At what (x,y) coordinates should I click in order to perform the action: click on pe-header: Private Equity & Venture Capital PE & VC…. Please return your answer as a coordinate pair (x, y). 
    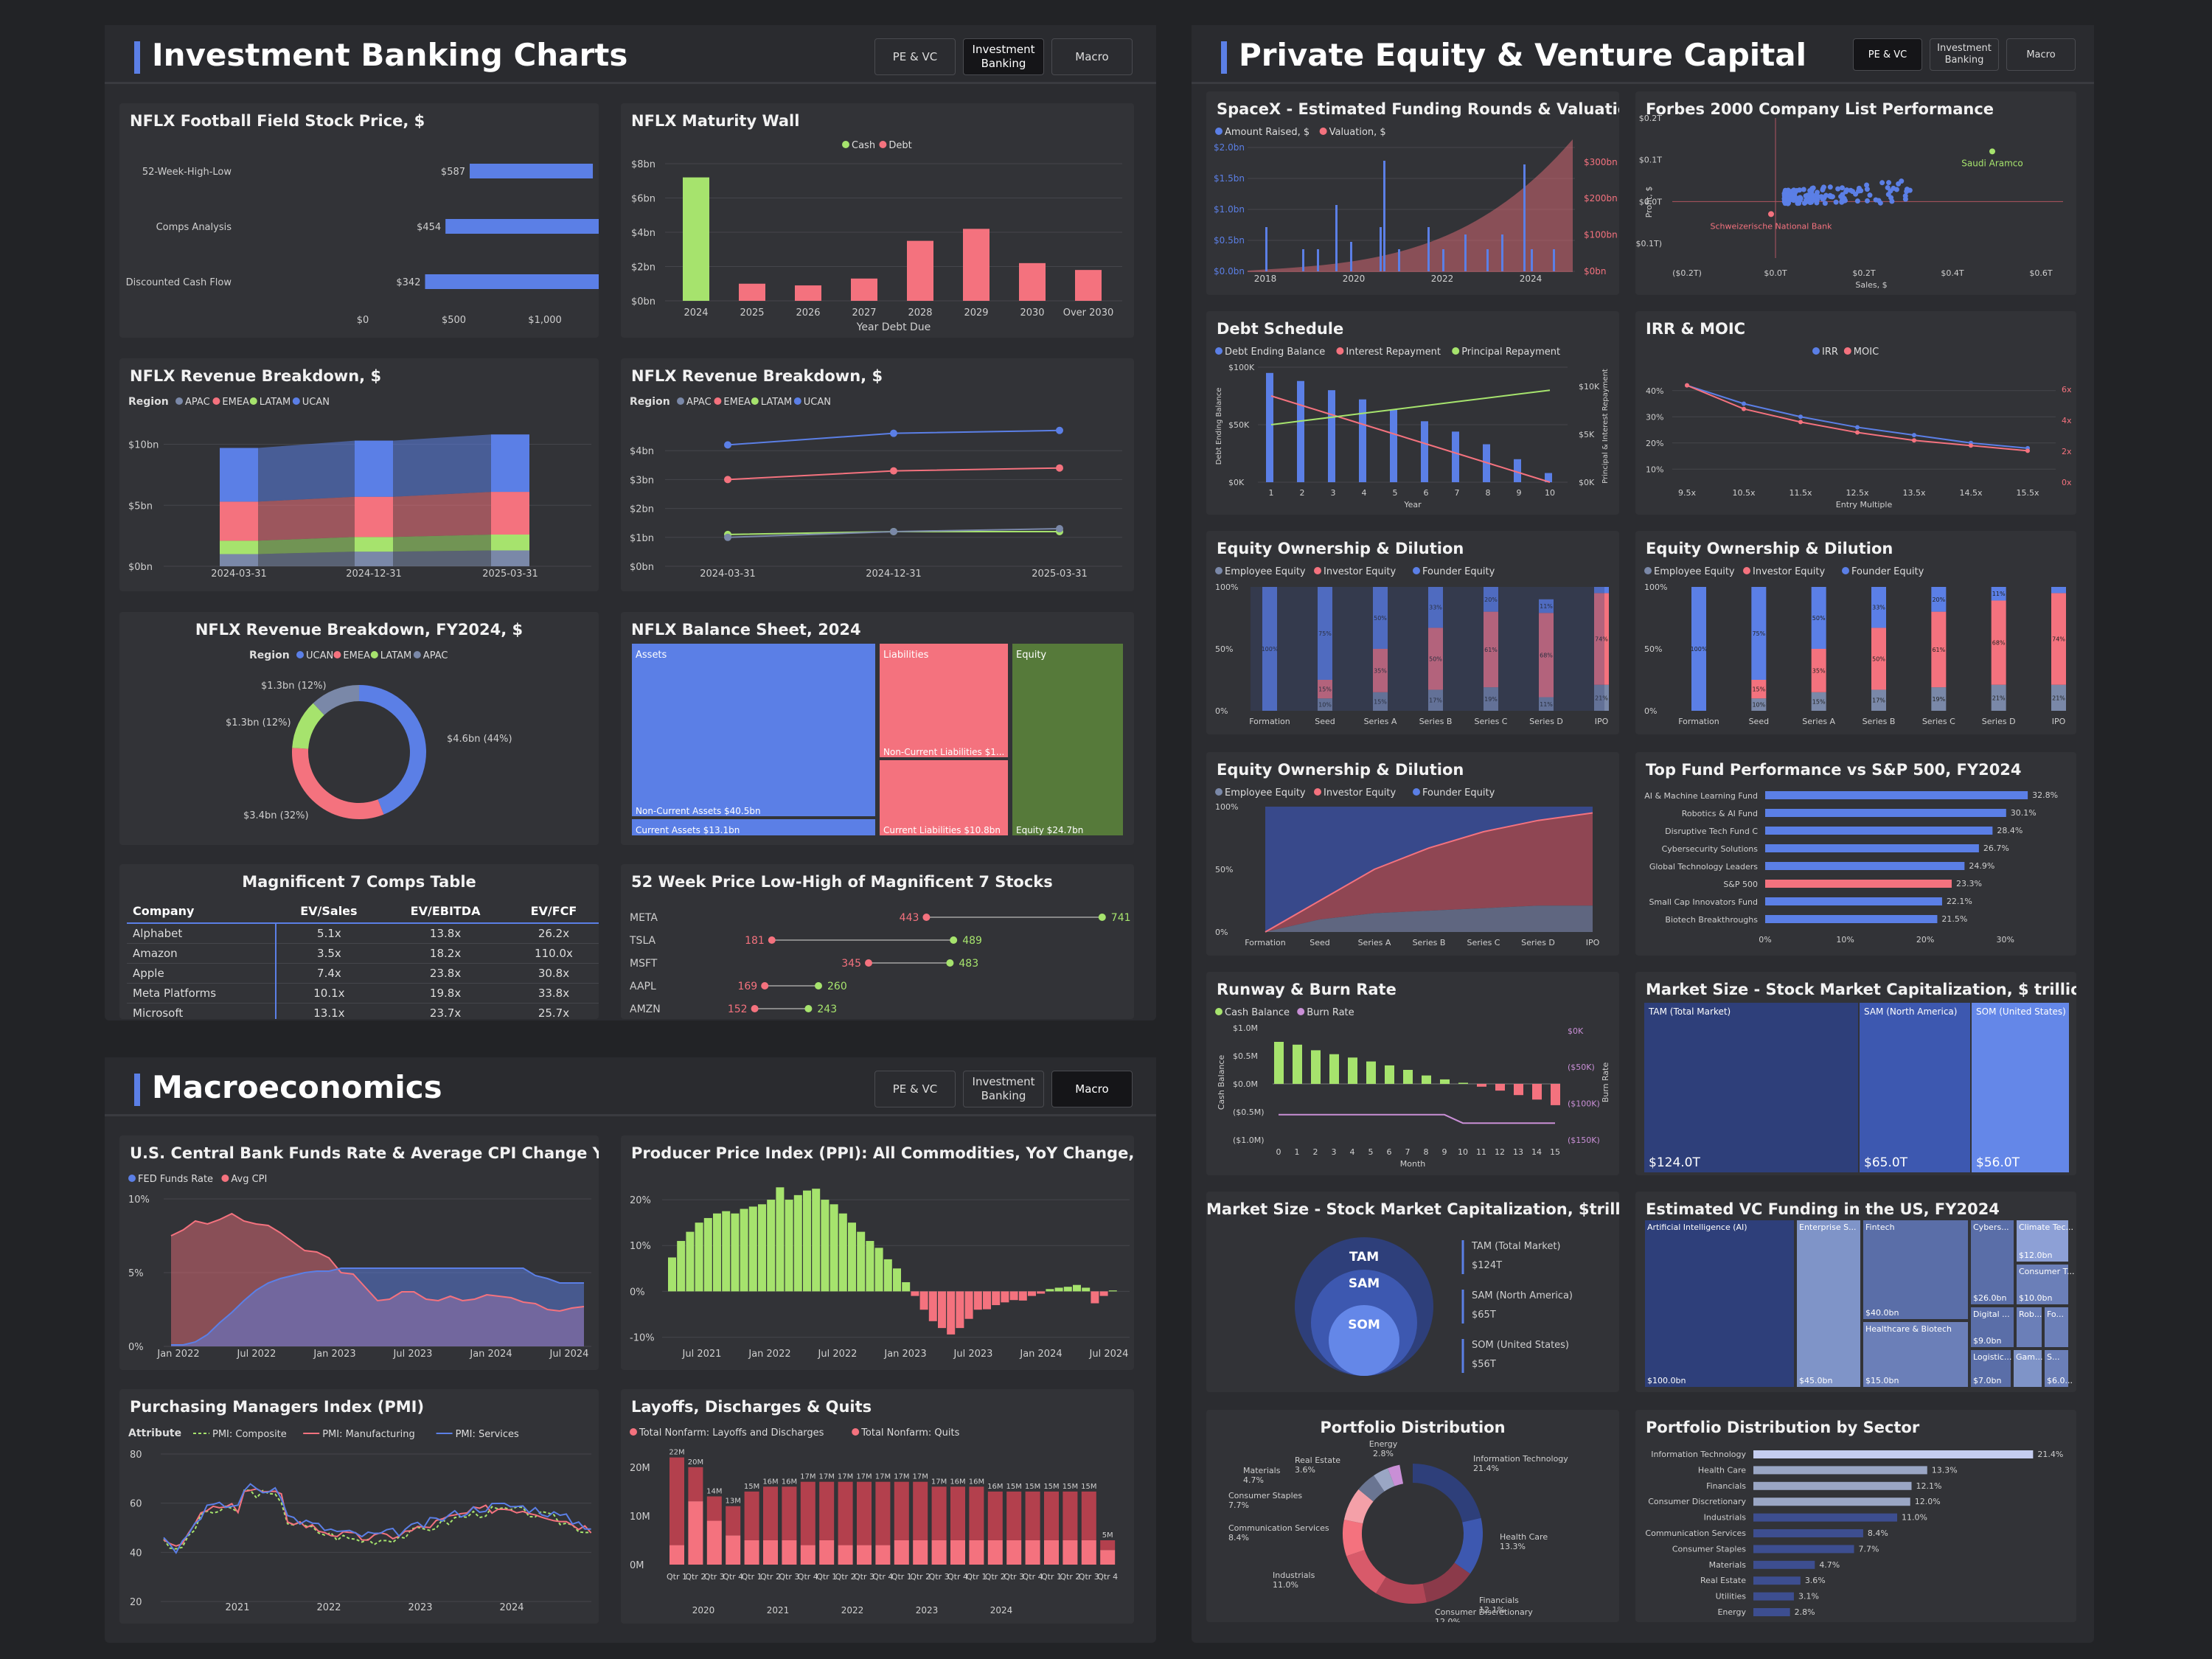
    Looking at the image, I should click on (1643, 54).